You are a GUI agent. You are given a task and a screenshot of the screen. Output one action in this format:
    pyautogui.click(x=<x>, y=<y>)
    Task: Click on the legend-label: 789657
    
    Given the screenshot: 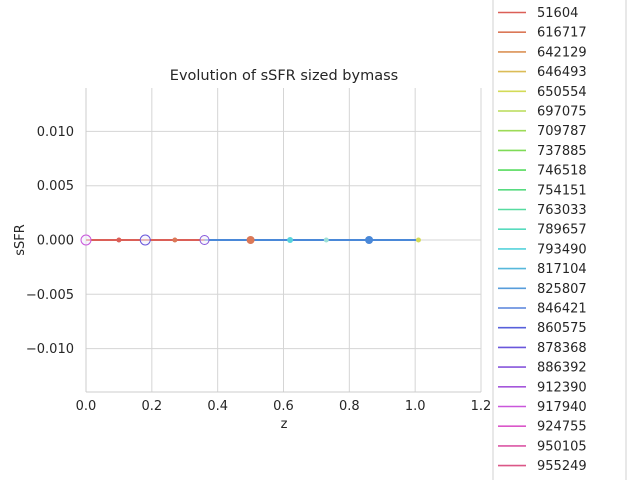 What is the action you would take?
    pyautogui.click(x=562, y=230)
    